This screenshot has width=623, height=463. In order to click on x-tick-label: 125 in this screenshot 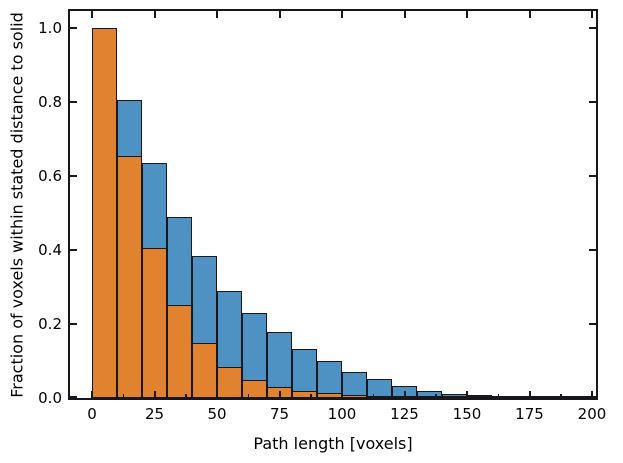, I will do `click(404, 414)`.